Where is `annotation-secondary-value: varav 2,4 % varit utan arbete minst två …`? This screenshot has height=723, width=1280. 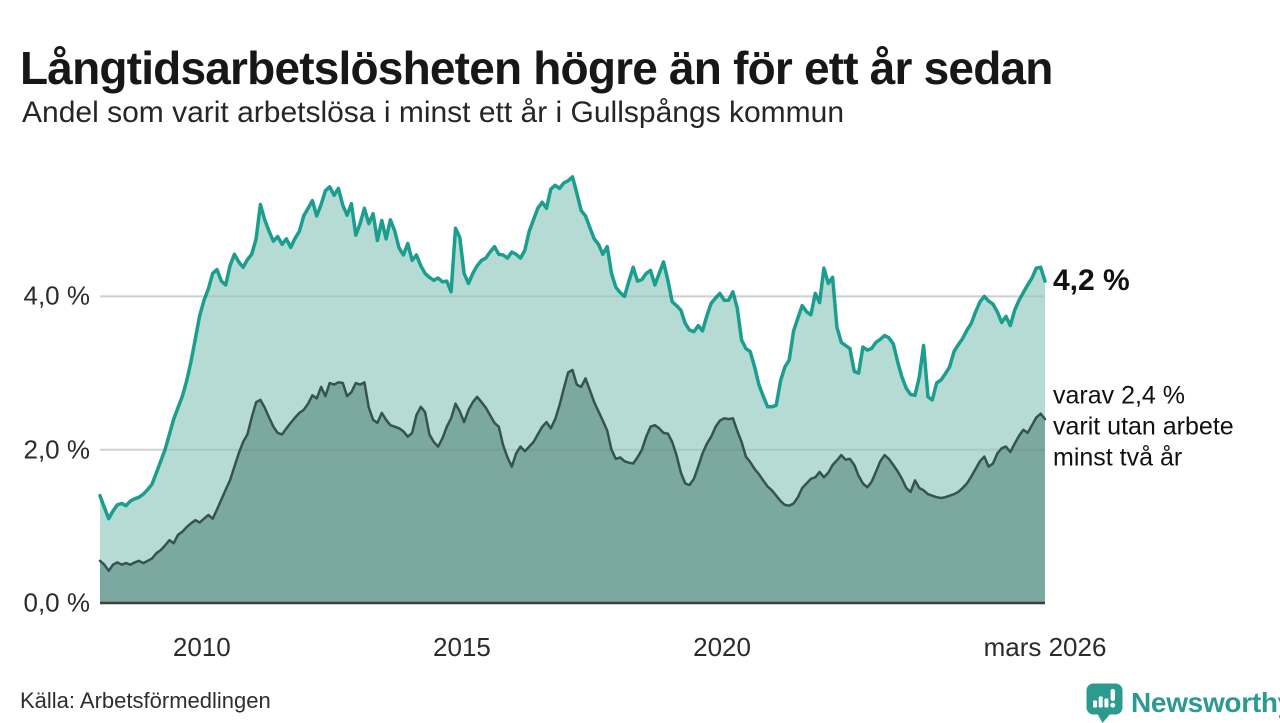
annotation-secondary-value: varav 2,4 % varit utan arbete minst två … is located at coordinates (1143, 427).